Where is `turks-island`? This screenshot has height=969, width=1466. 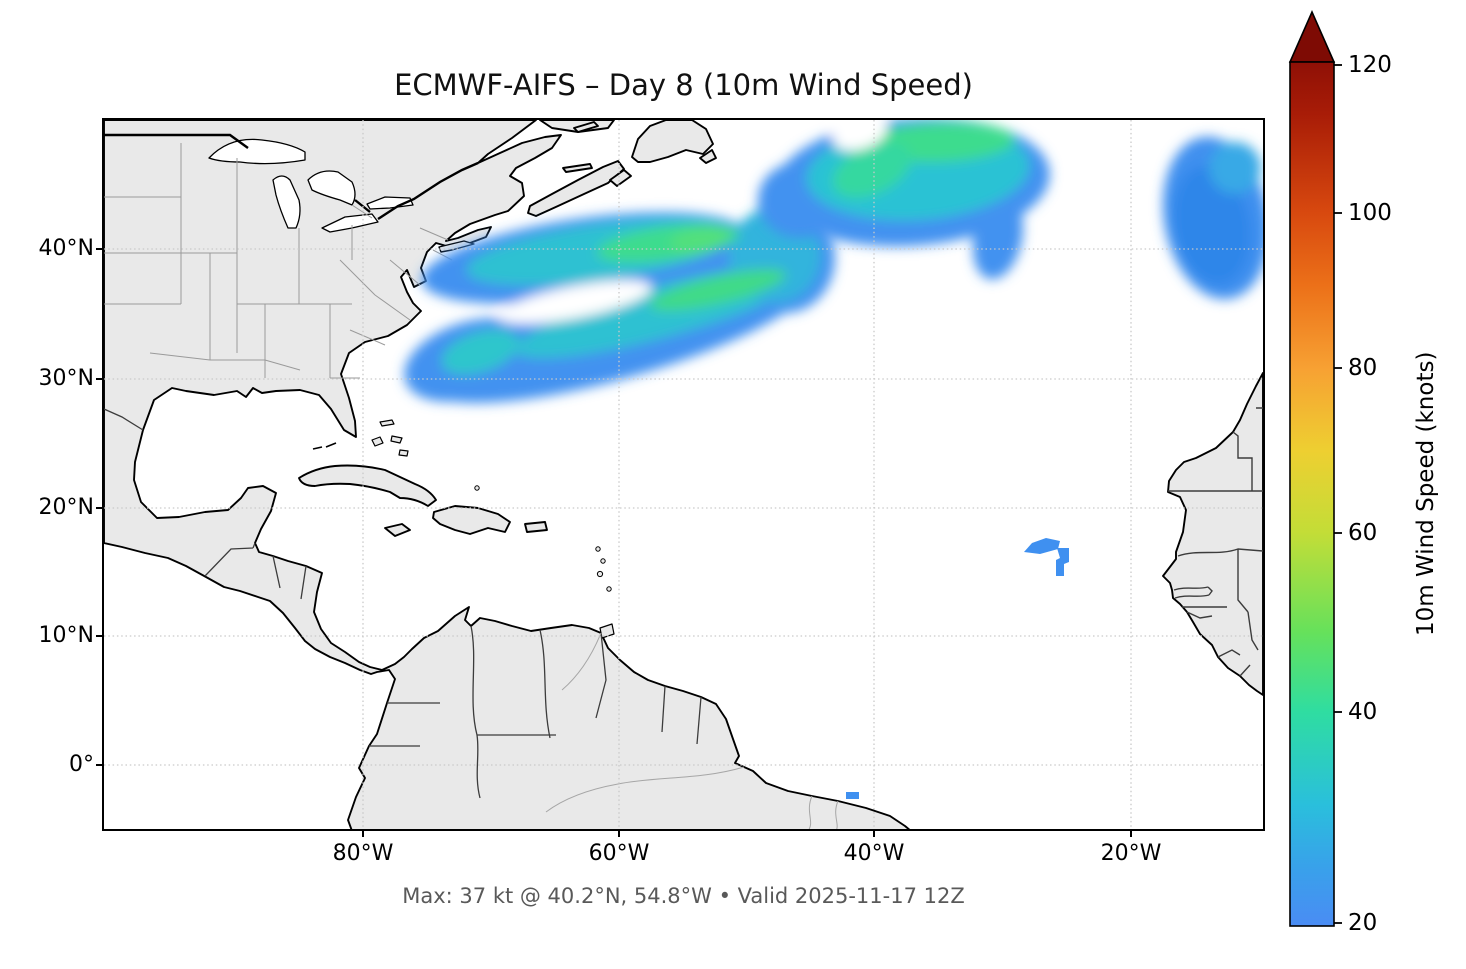 turks-island is located at coordinates (477, 488).